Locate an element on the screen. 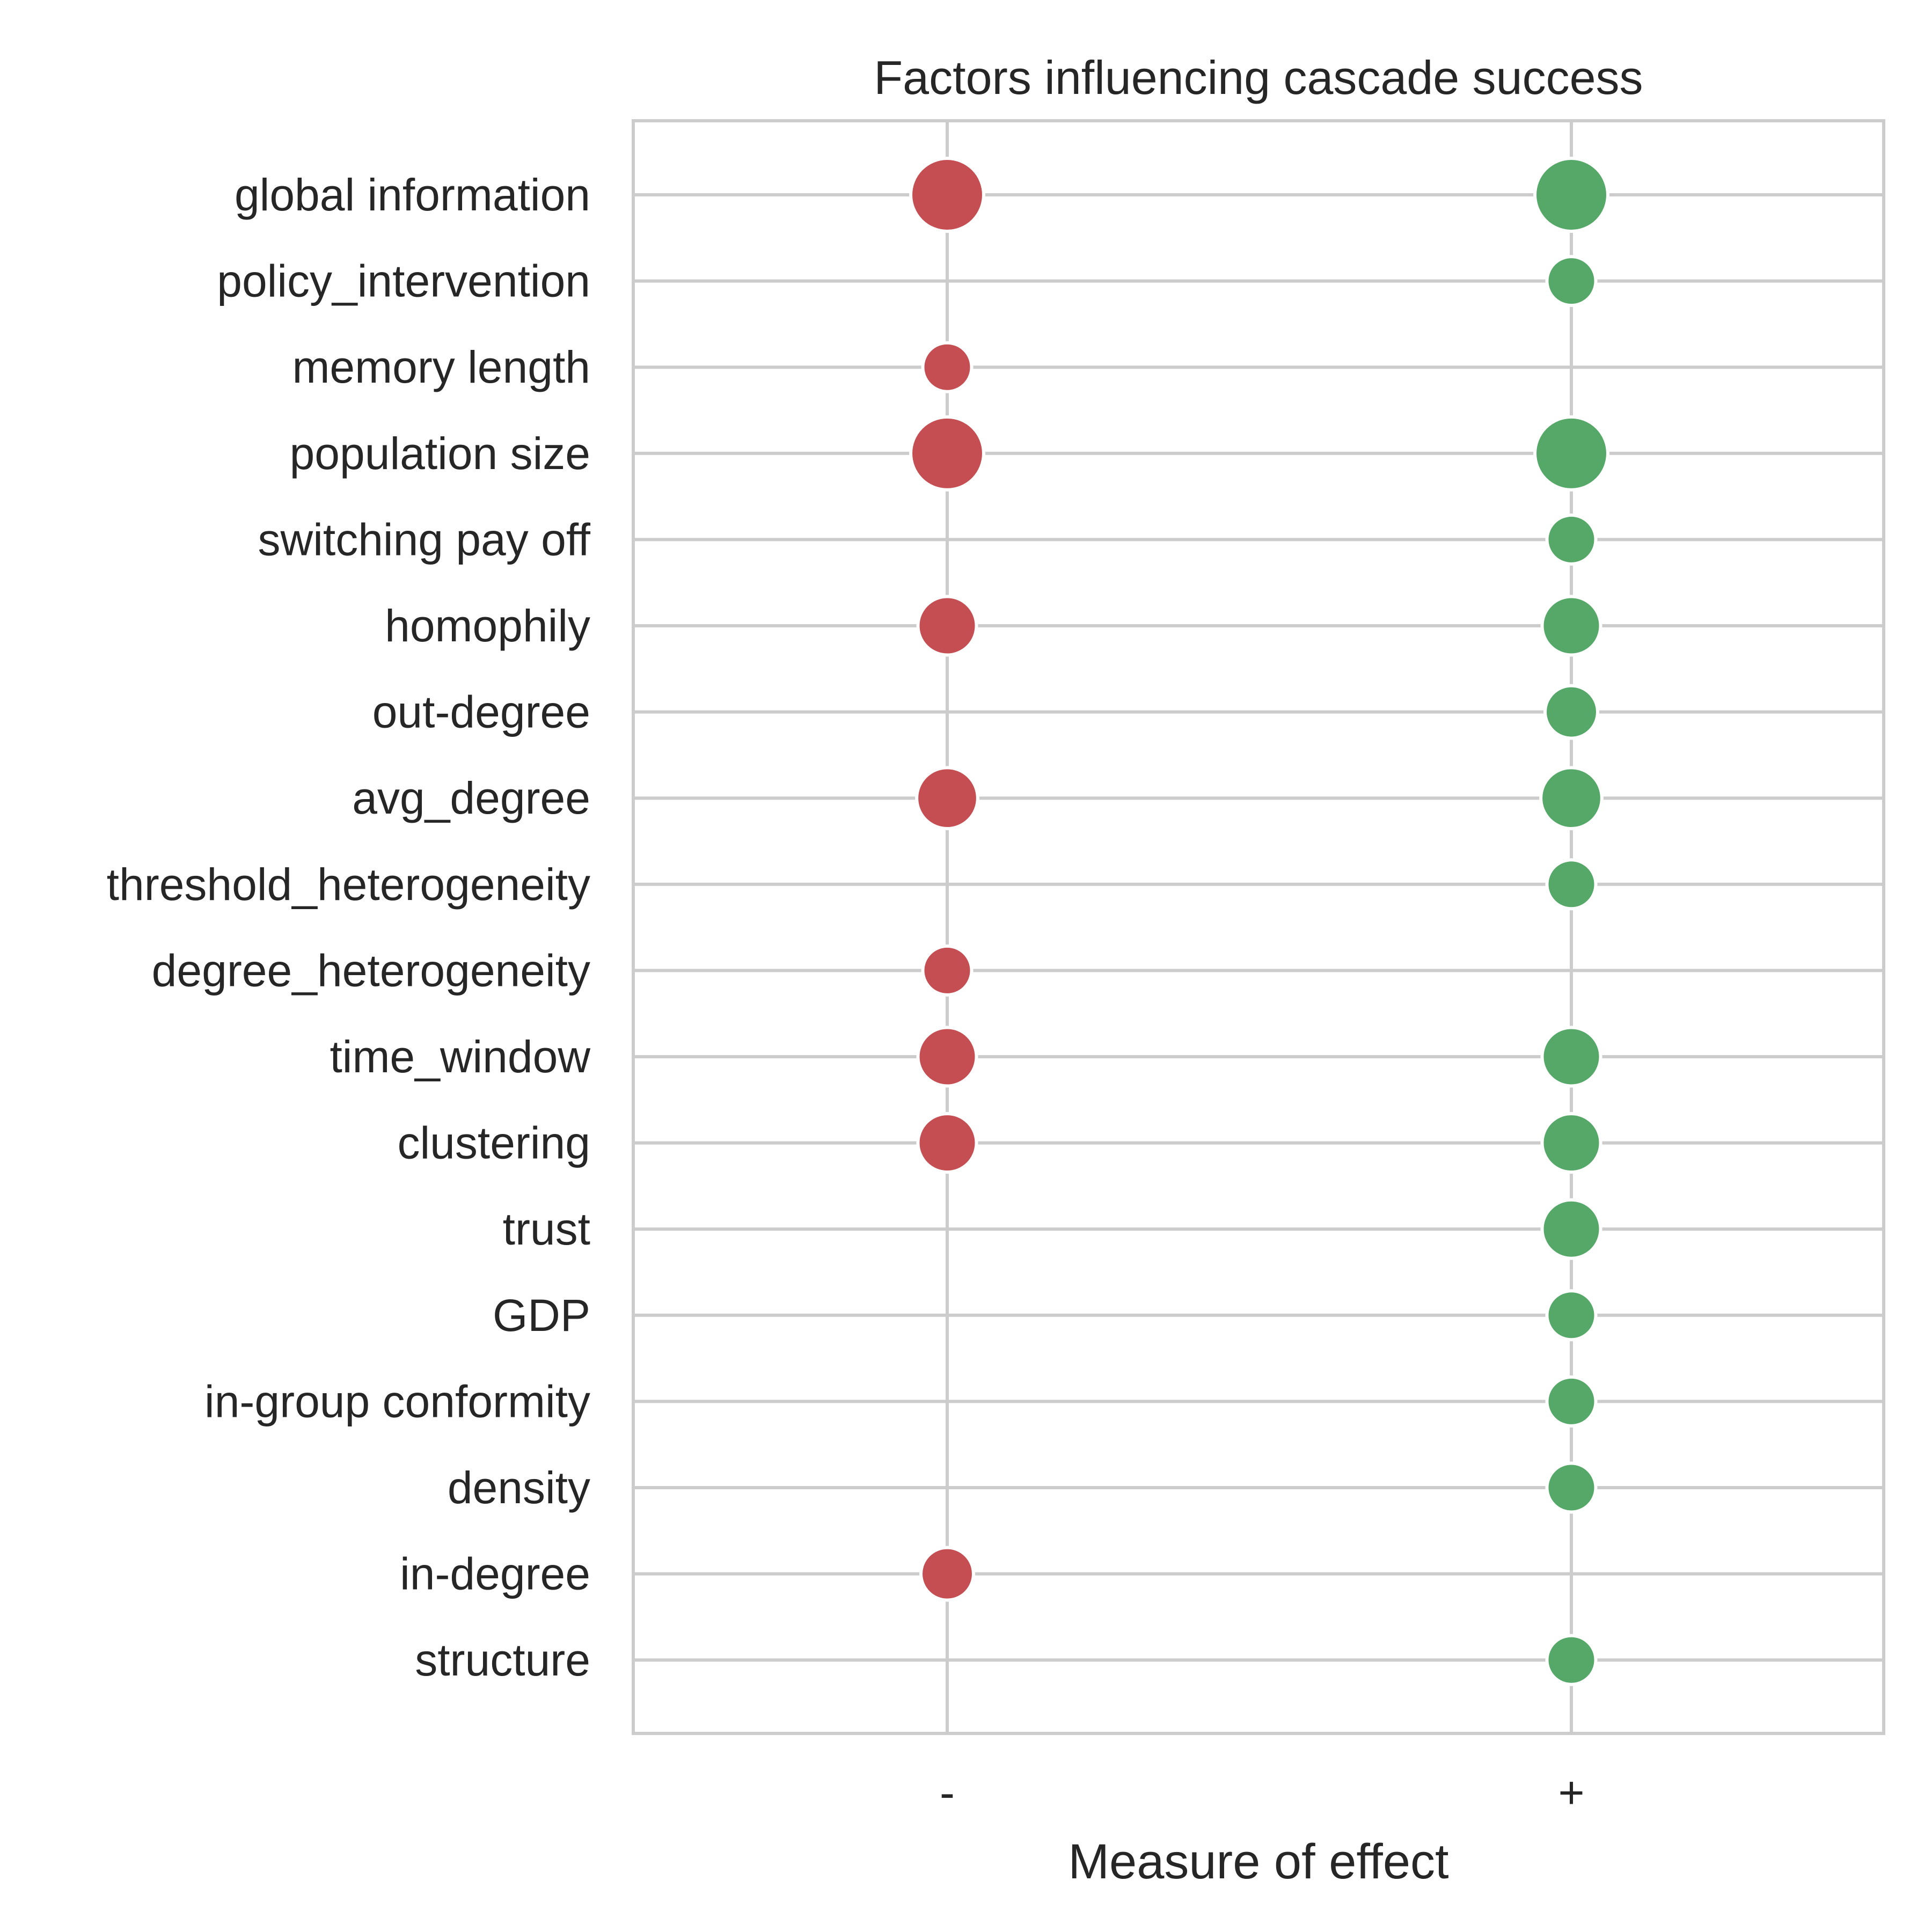 The height and width of the screenshot is (1932, 1932). x-tick-label: - is located at coordinates (947, 1792).